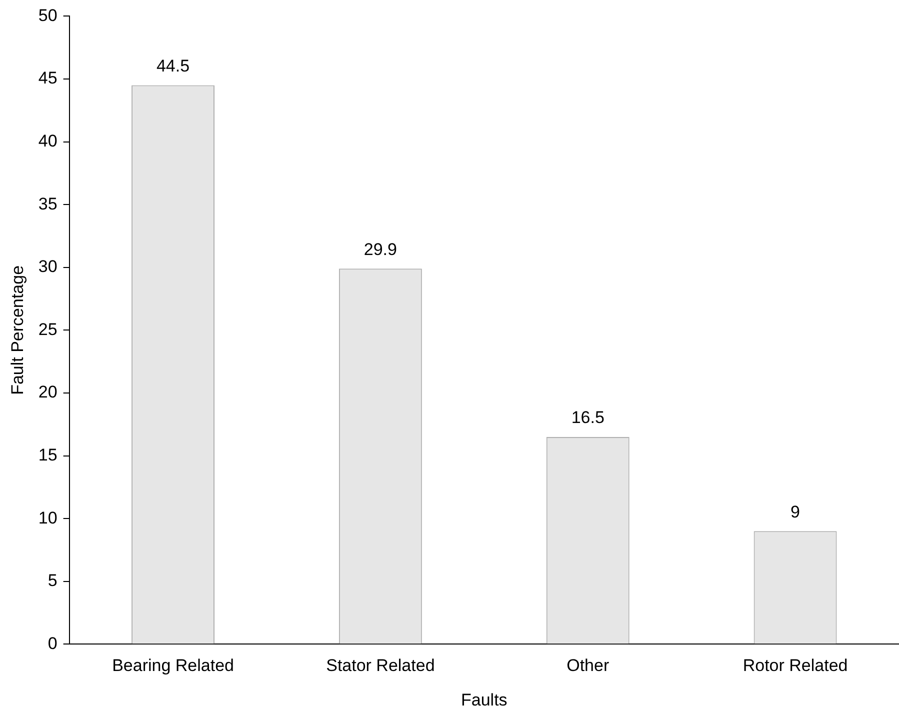  I want to click on data-label: 16.5, so click(587, 418).